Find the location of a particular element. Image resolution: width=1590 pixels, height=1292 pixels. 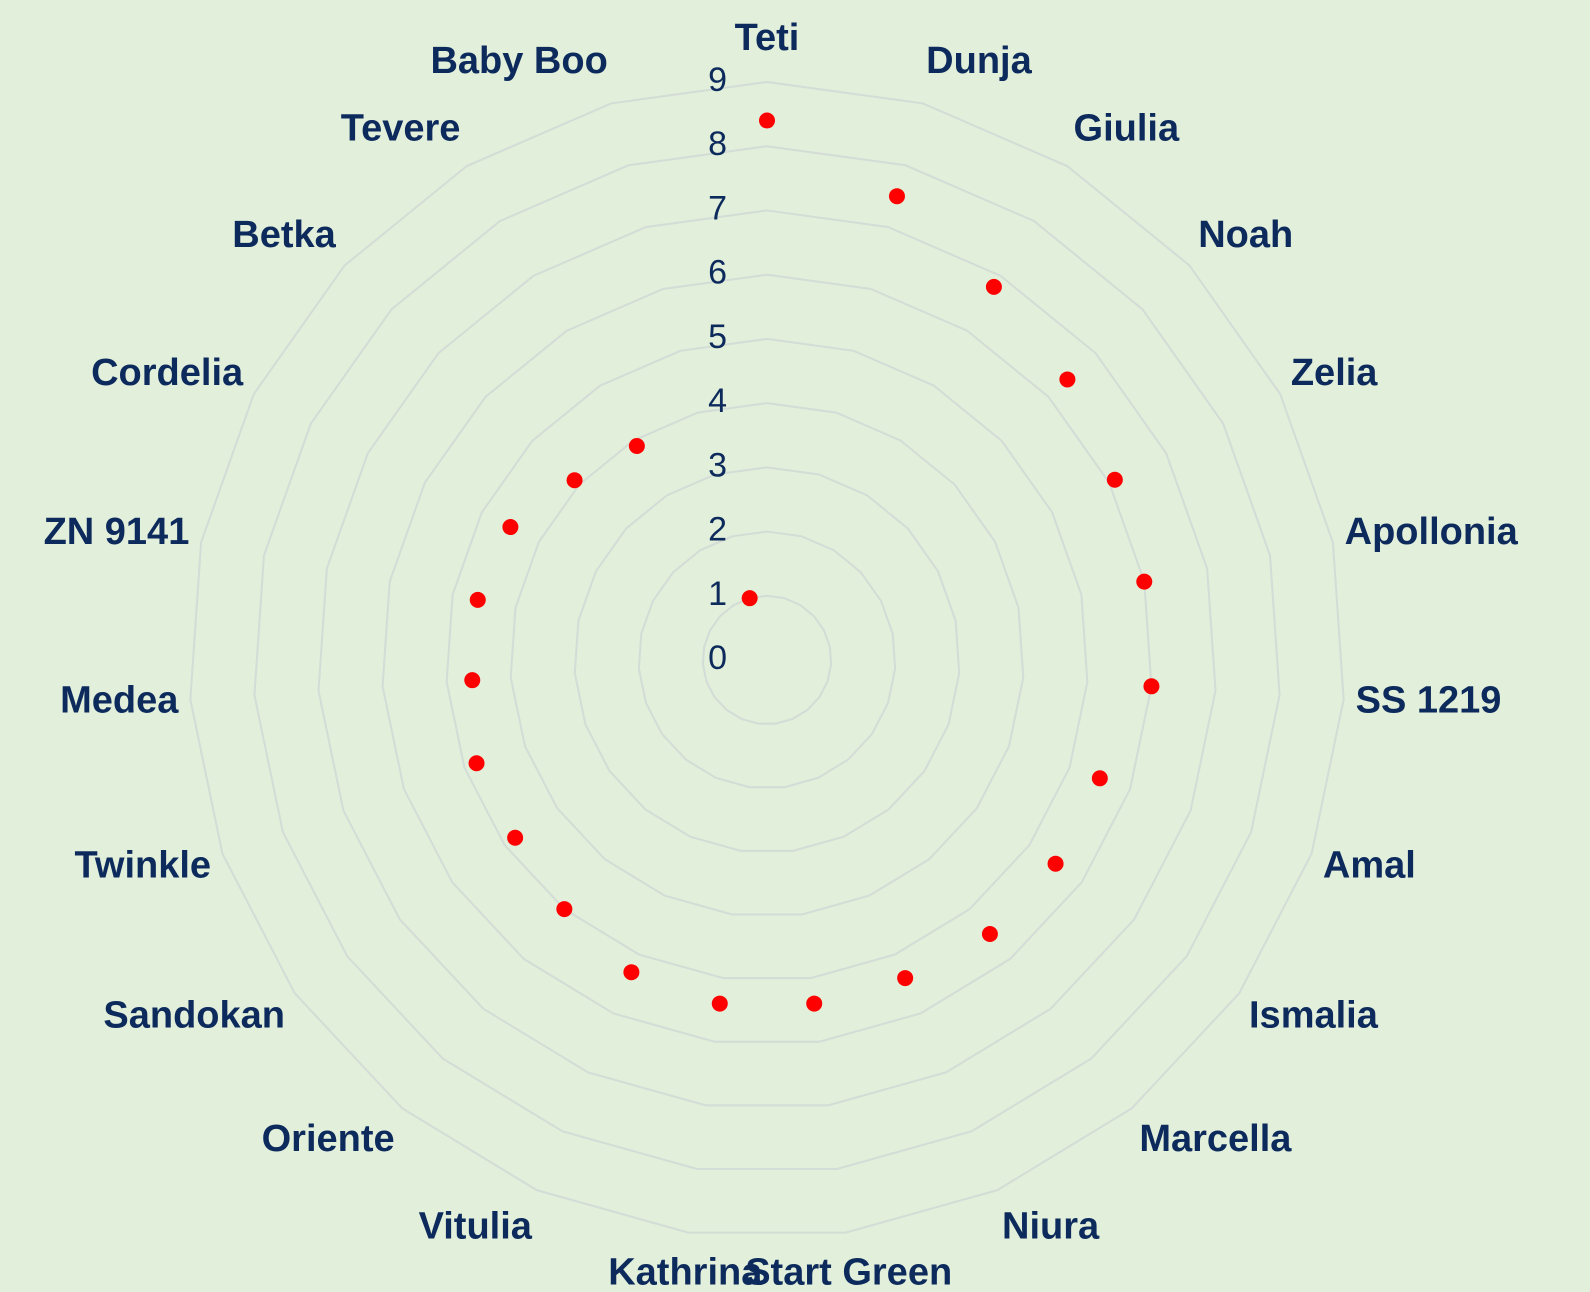

category-label: Twinkle is located at coordinates (143, 866).